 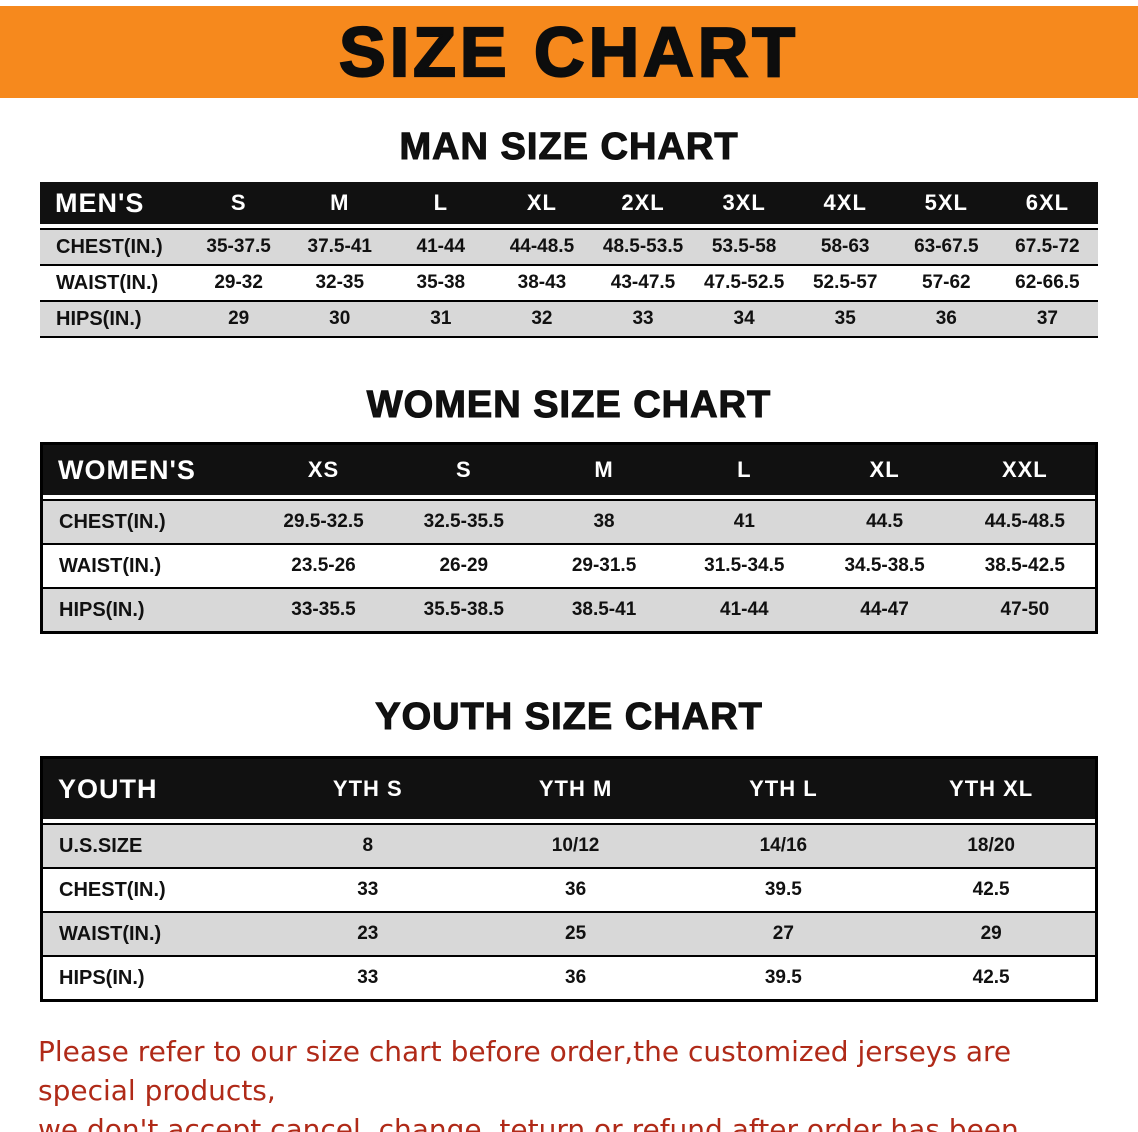 What do you see at coordinates (569, 203) in the screenshot?
I see `table-header-row: MEN'S S M L XL 2XL 3XL 4XL 5XL 6XL` at bounding box center [569, 203].